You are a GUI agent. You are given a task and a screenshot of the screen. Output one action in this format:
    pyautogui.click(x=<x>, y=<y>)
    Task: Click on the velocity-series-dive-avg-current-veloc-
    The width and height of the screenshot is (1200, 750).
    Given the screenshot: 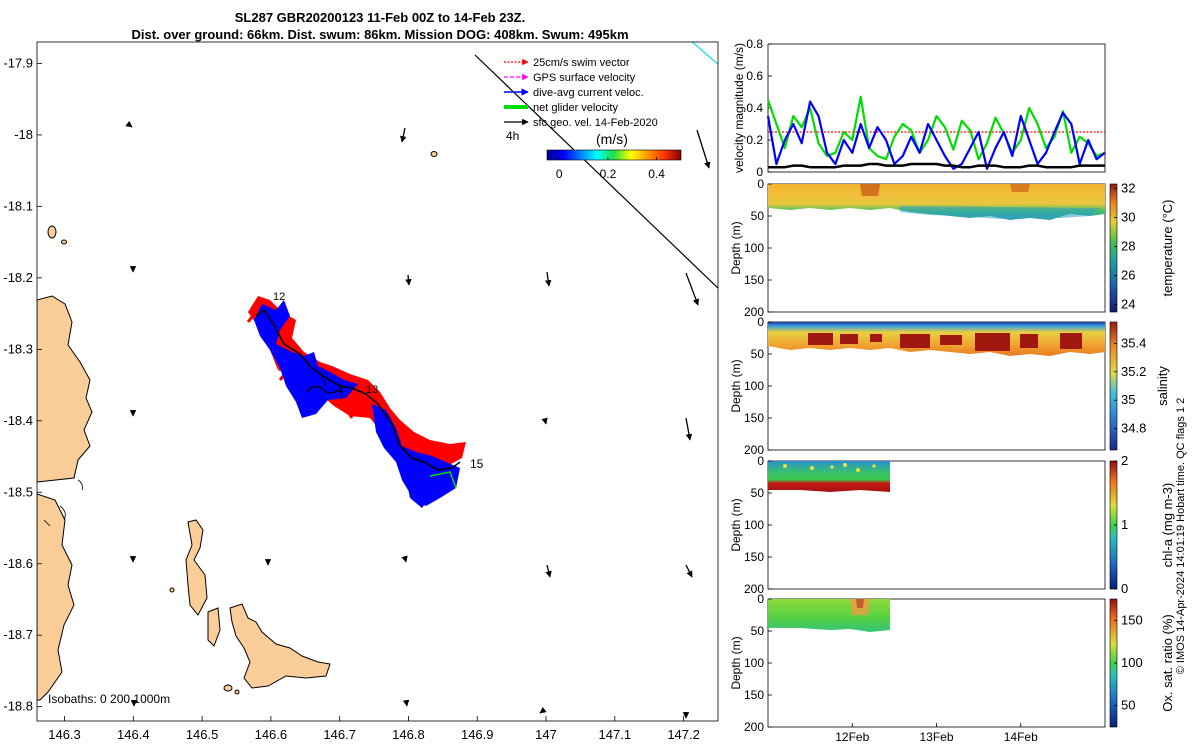 What is the action you would take?
    pyautogui.click(x=936, y=135)
    